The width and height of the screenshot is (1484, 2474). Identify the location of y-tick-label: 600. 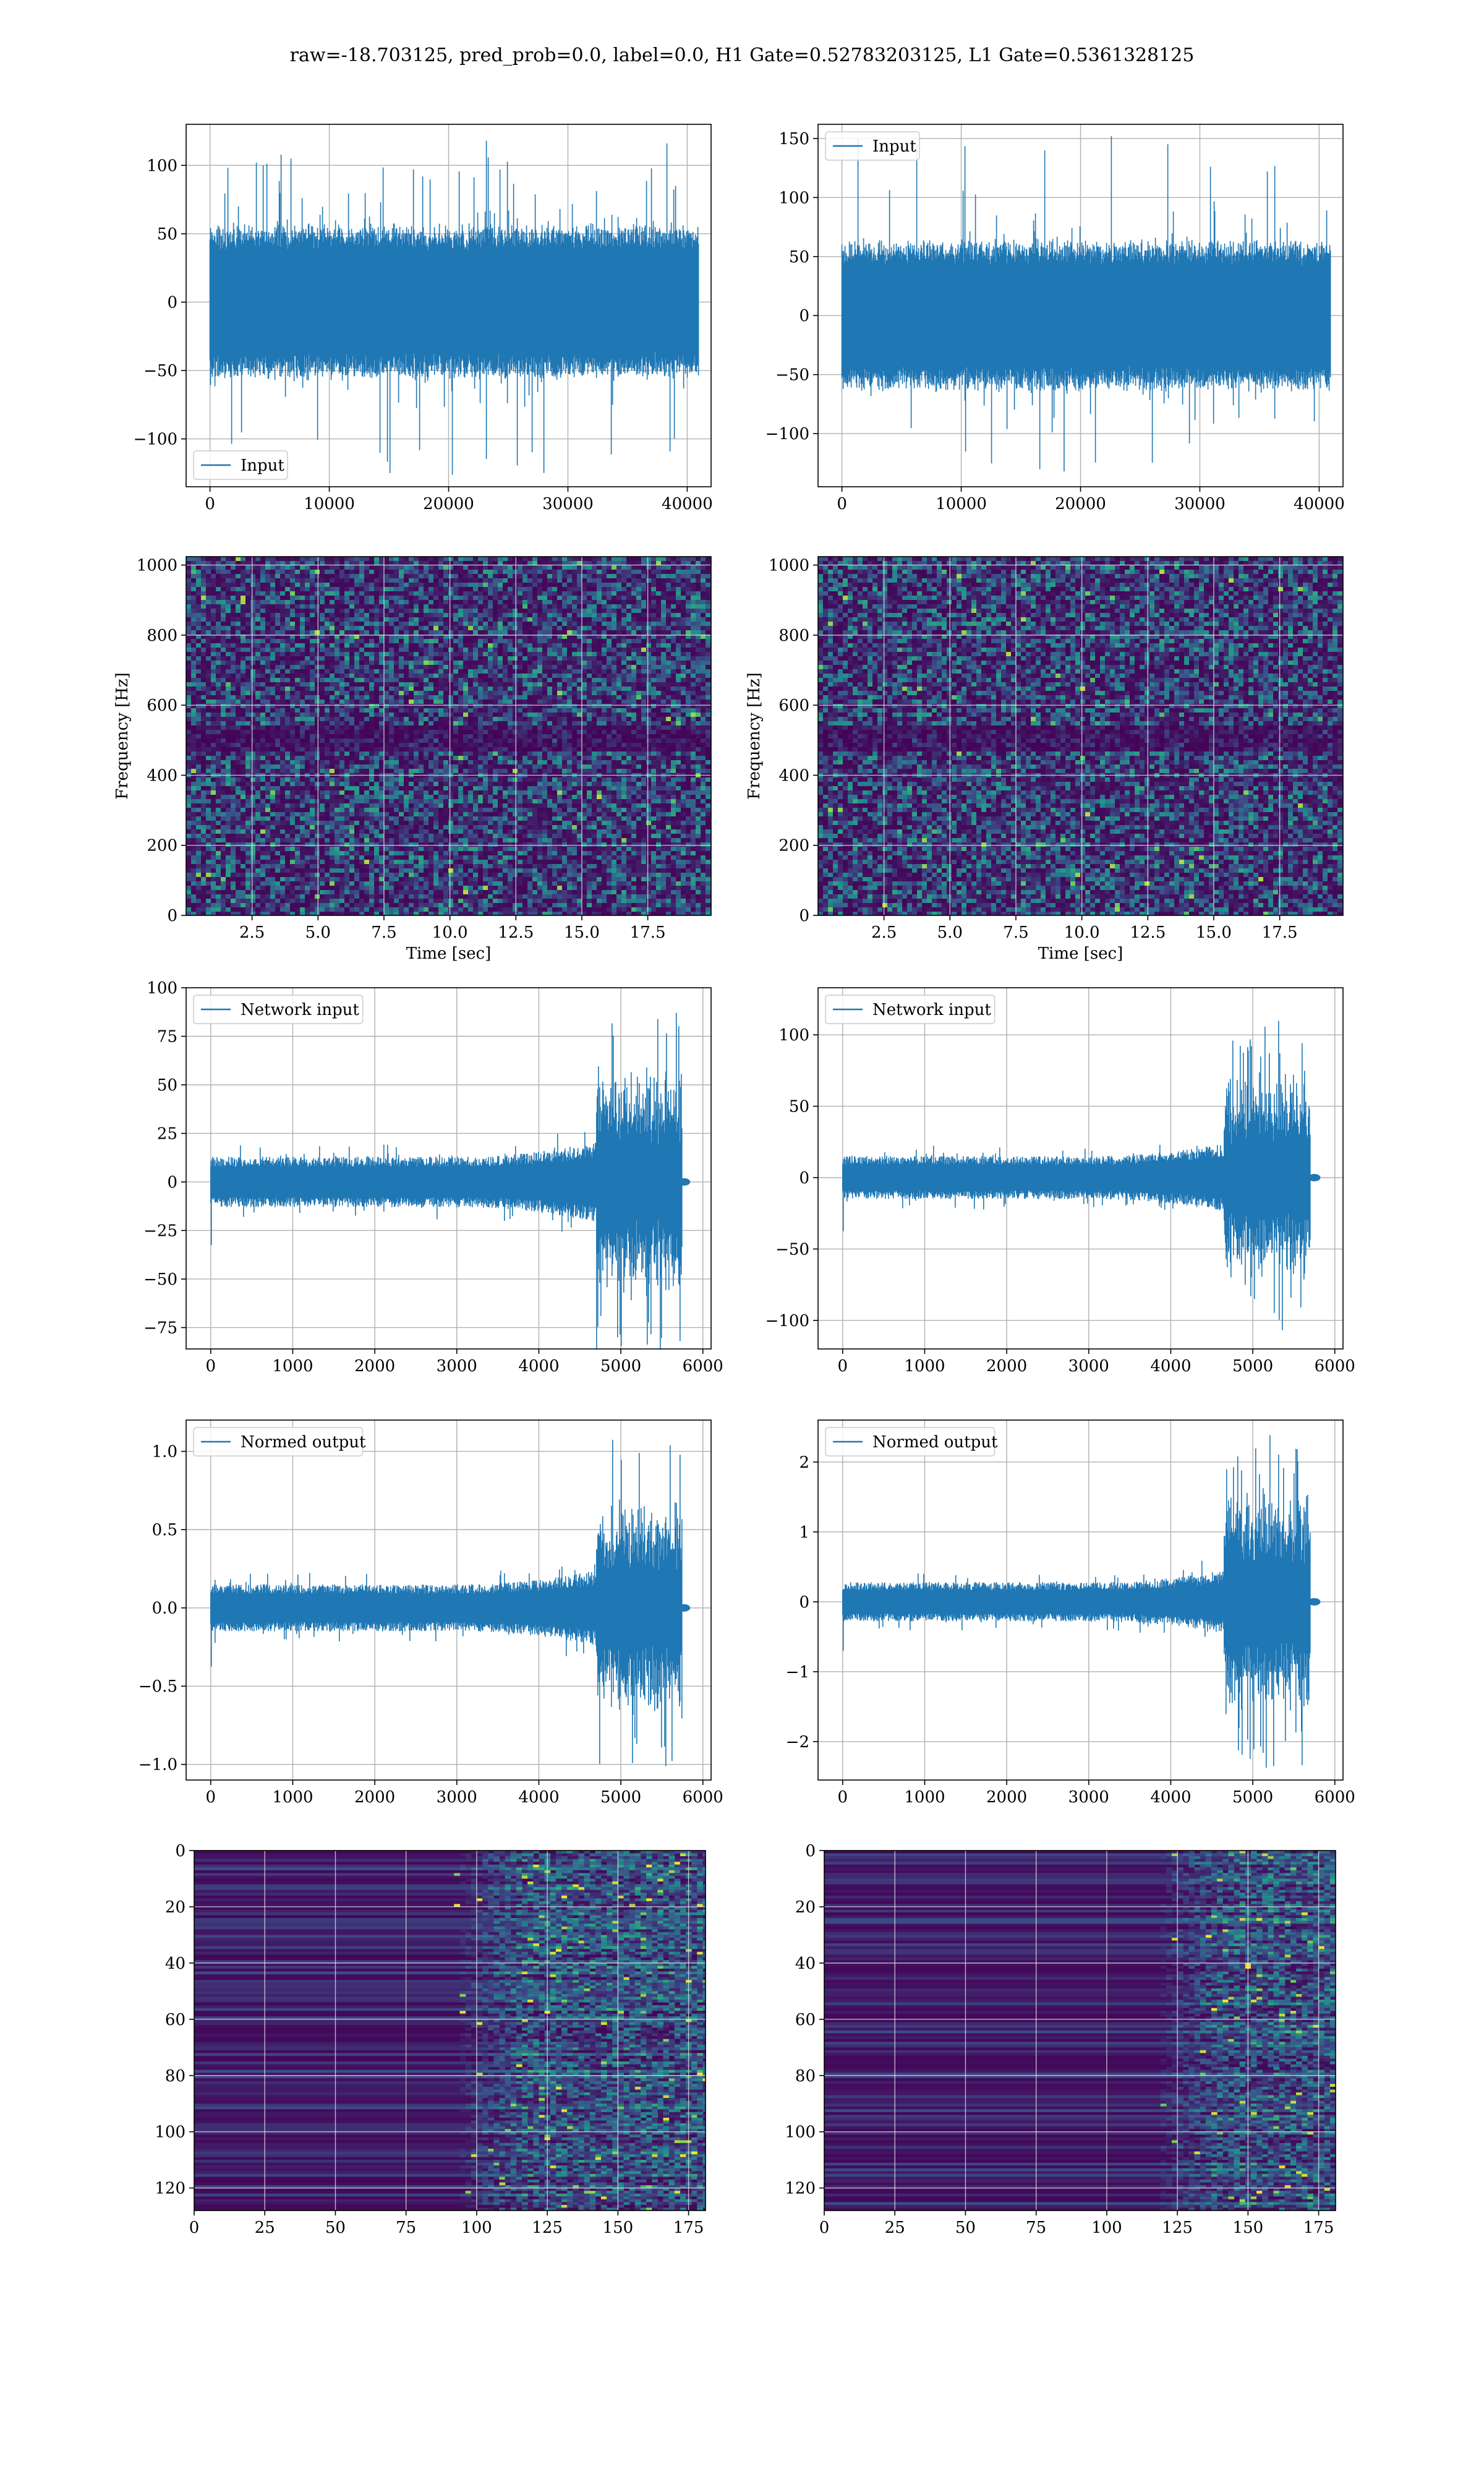
(162, 705).